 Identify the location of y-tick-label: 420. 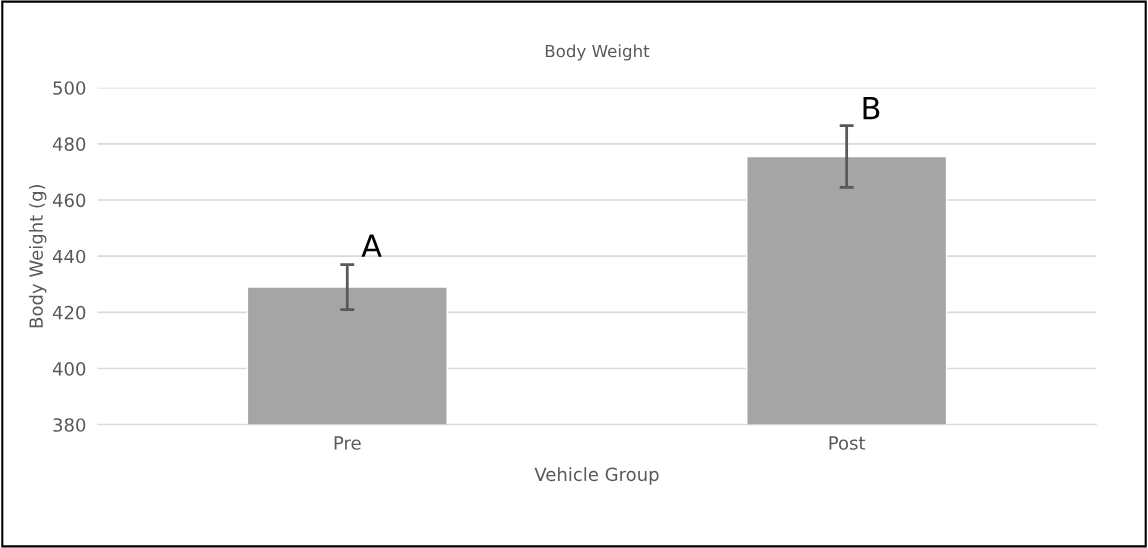
(69, 312).